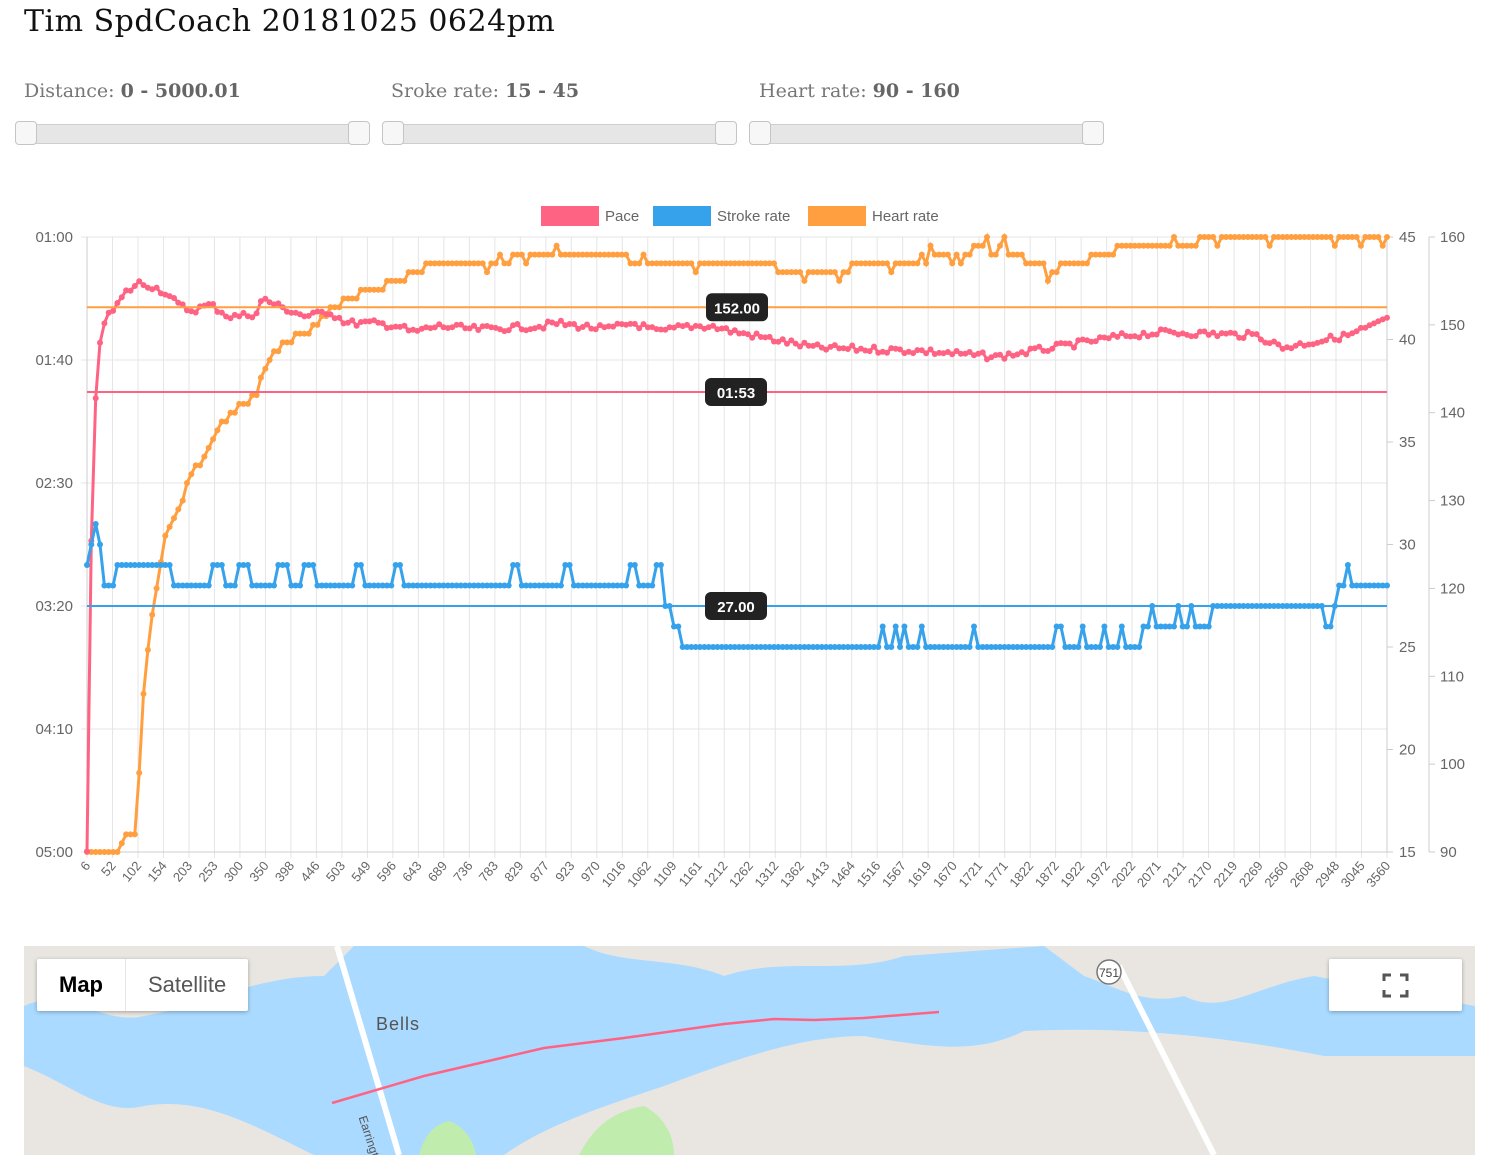 The height and width of the screenshot is (1155, 1498). Describe the element at coordinates (360, 871) in the screenshot. I see `x-tick-label: 549` at that location.